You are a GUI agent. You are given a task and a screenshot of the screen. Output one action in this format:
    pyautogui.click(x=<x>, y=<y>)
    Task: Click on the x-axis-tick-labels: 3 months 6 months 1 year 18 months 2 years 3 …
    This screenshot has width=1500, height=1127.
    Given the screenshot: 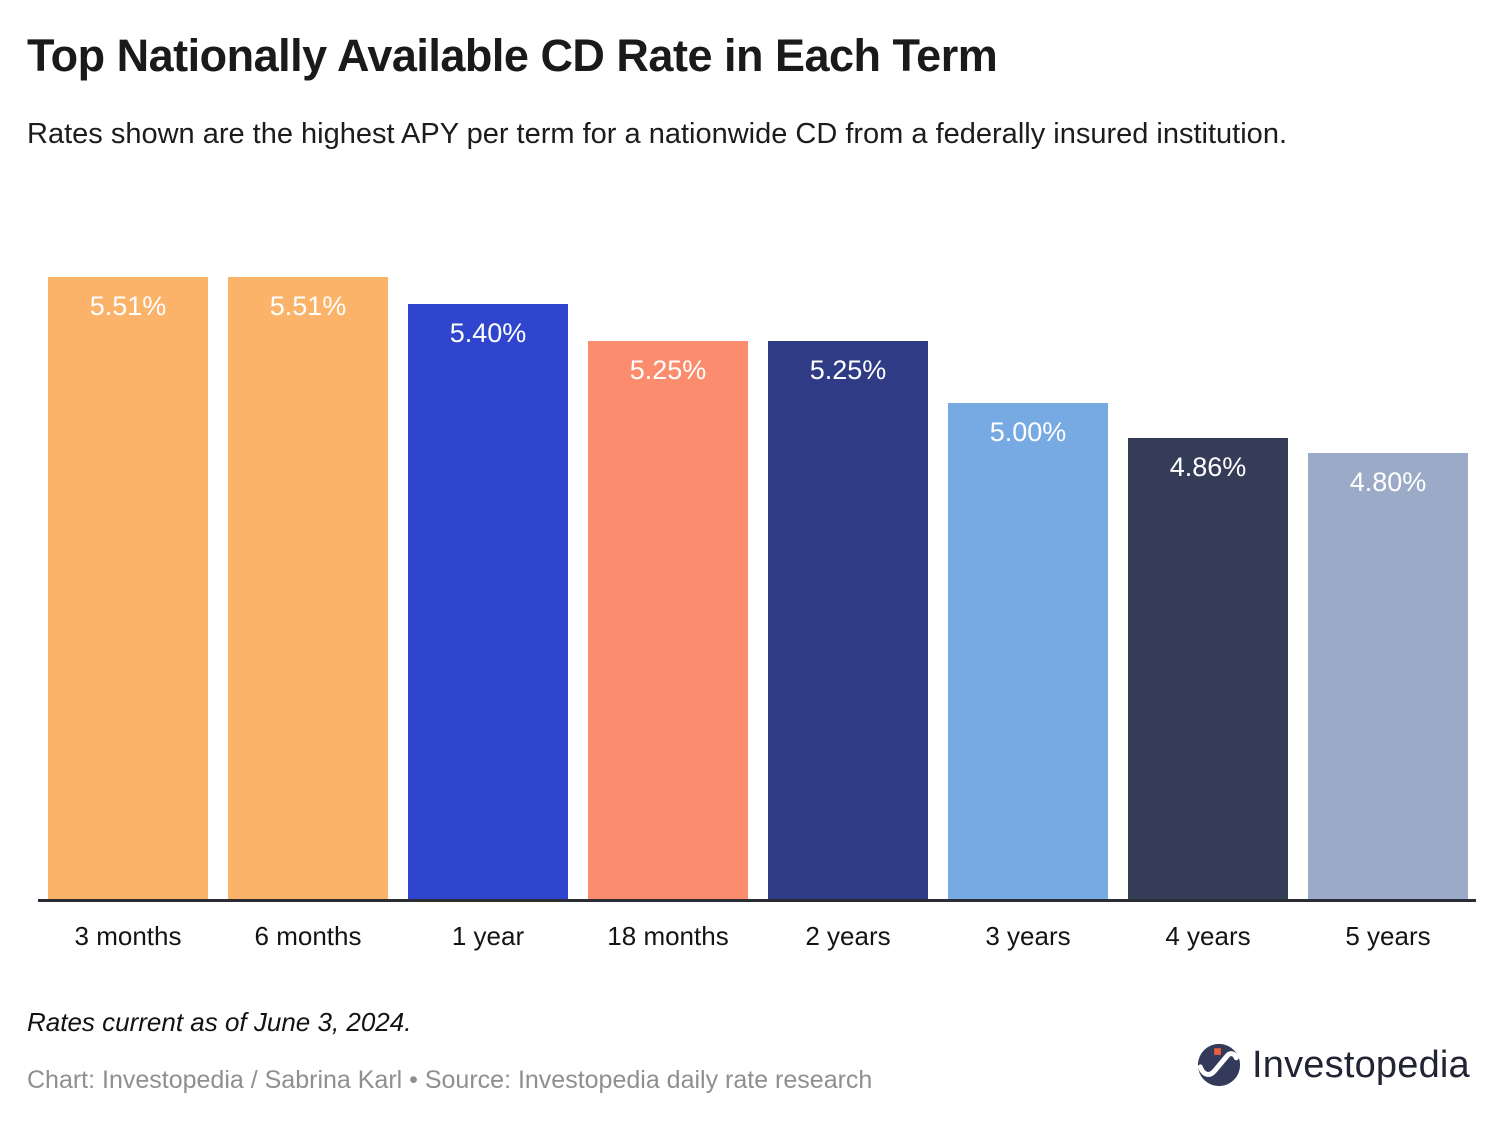 What is the action you would take?
    pyautogui.click(x=757, y=936)
    